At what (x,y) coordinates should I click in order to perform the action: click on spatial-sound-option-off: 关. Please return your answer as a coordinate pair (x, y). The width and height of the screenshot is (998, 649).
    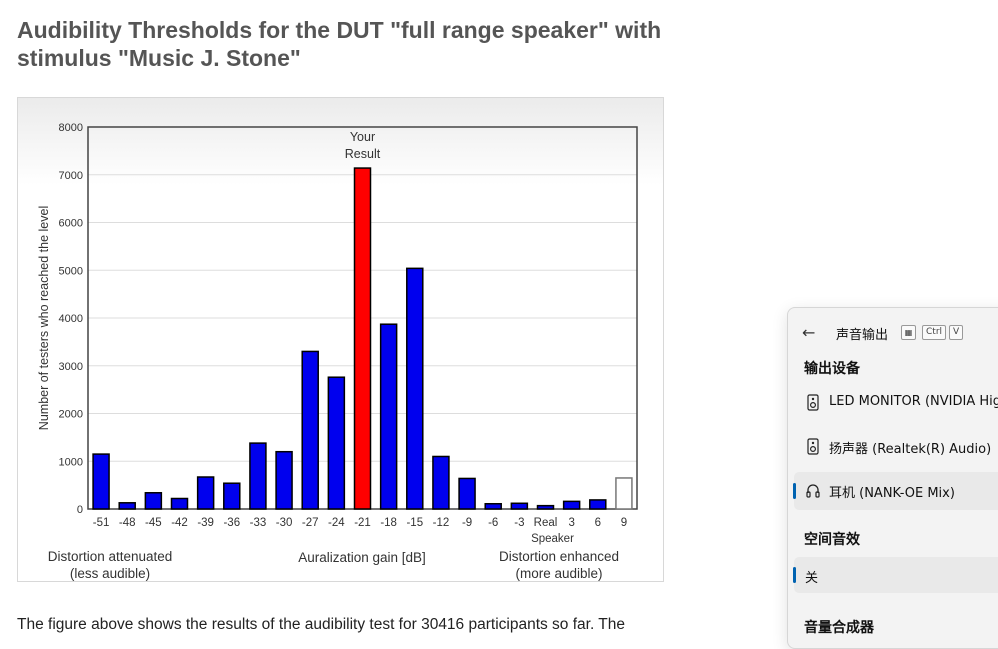
    Looking at the image, I should click on (895, 575).